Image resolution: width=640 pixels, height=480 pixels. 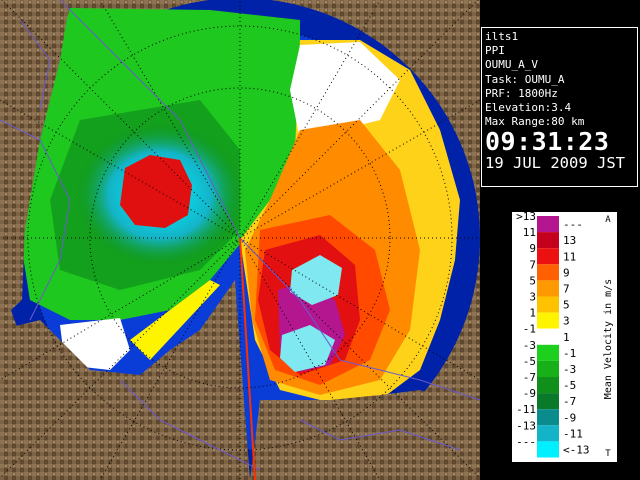 What do you see at coordinates (526, 217) in the screenshot?
I see `legend-left-label: >13` at bounding box center [526, 217].